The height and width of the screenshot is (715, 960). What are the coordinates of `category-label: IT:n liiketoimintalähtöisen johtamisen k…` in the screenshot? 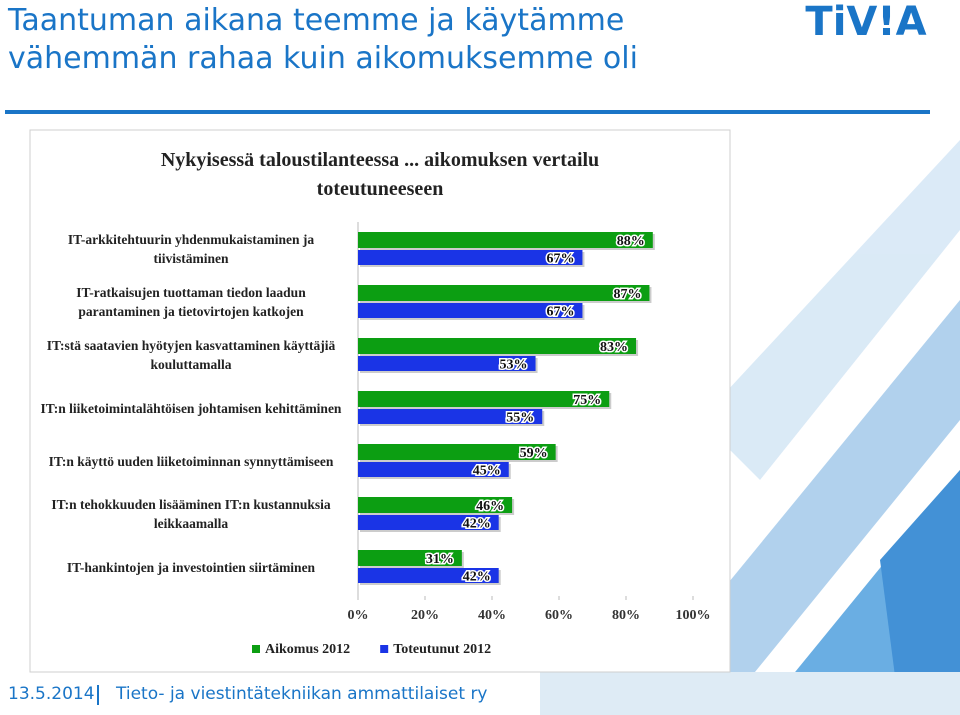 It's located at (191, 408).